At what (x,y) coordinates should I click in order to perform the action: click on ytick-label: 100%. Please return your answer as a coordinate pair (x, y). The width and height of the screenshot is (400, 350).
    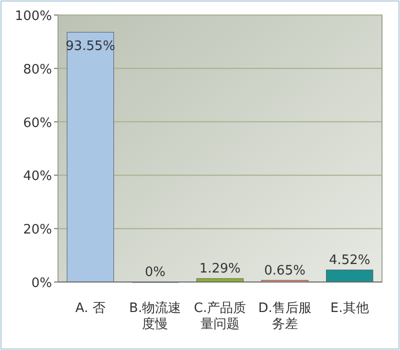
    Looking at the image, I should click on (33, 16).